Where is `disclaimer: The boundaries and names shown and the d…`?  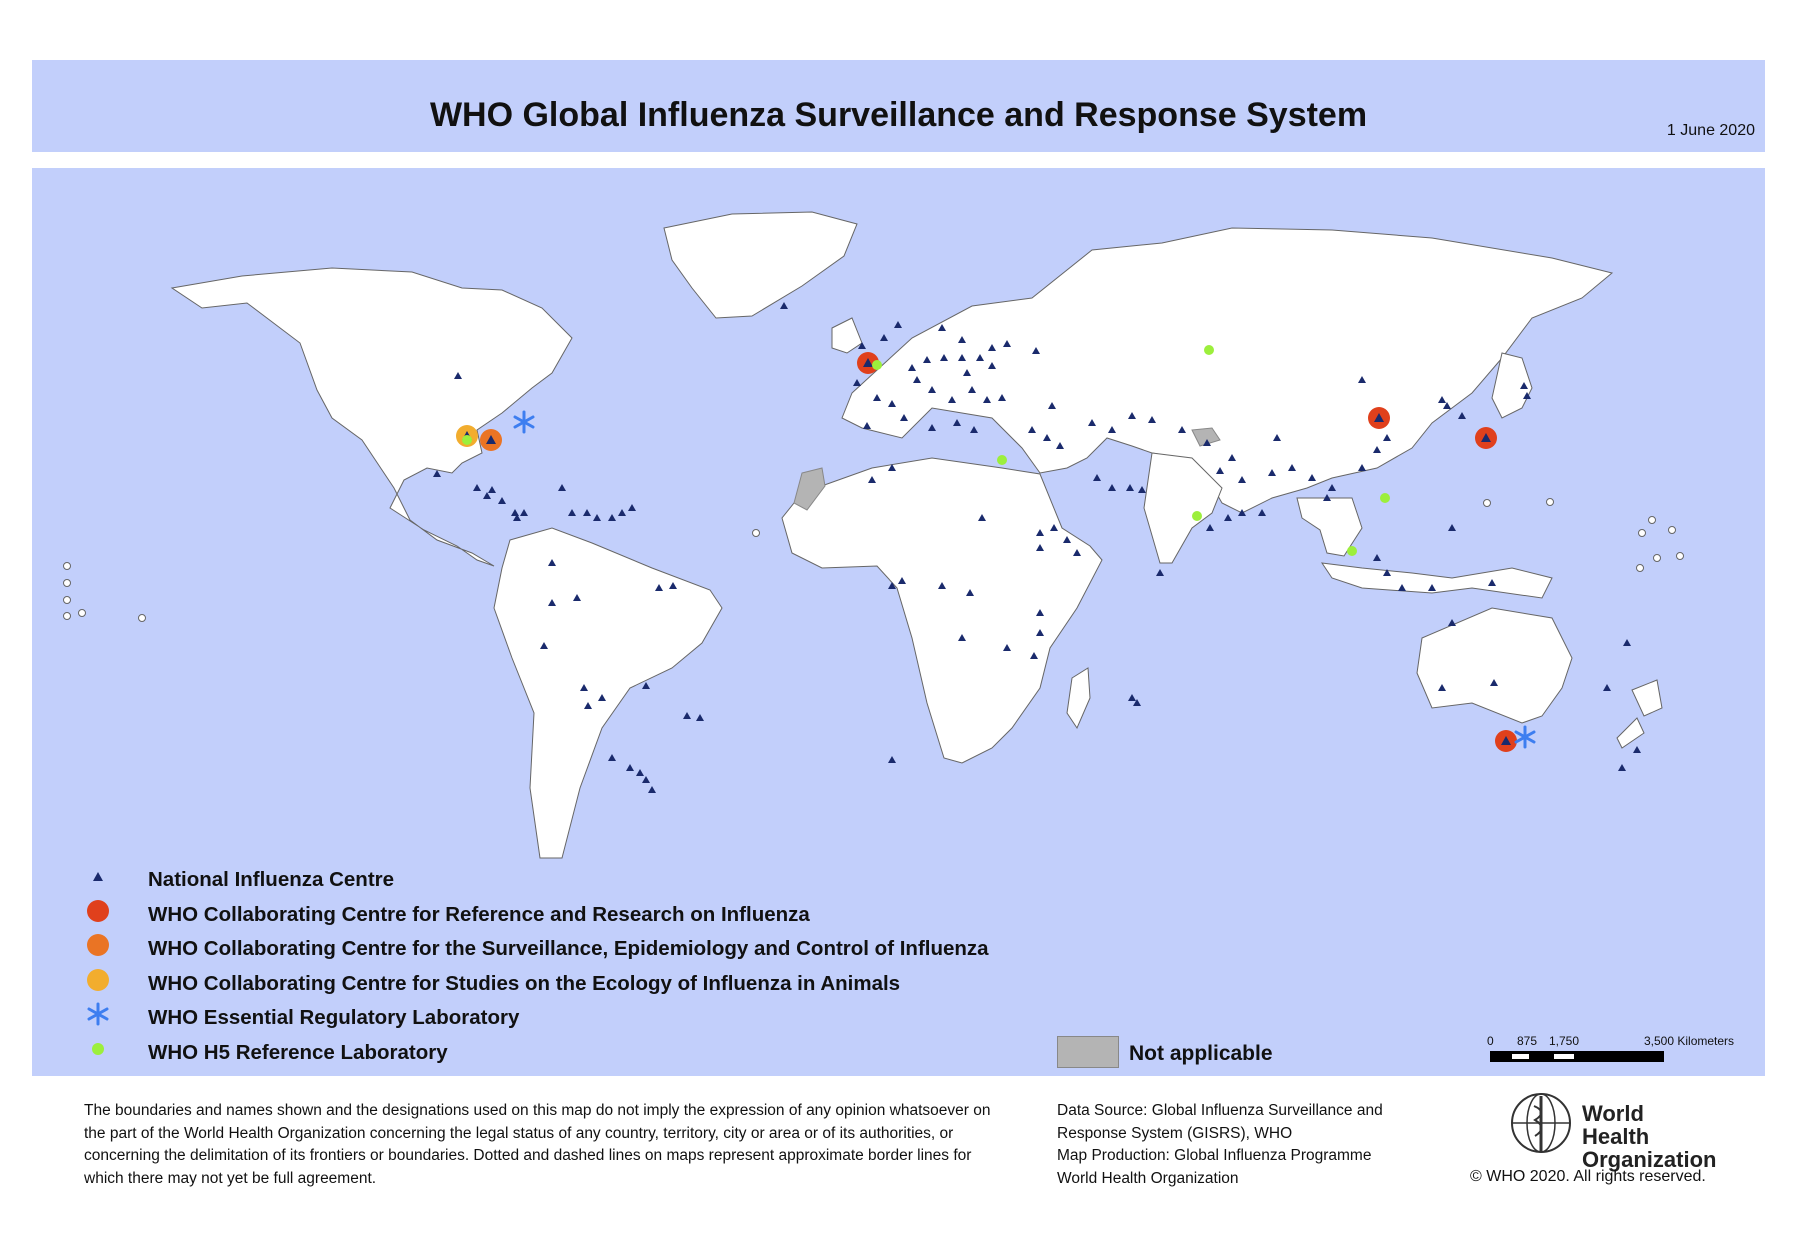 disclaimer: The boundaries and names shown and the d… is located at coordinates (537, 1144).